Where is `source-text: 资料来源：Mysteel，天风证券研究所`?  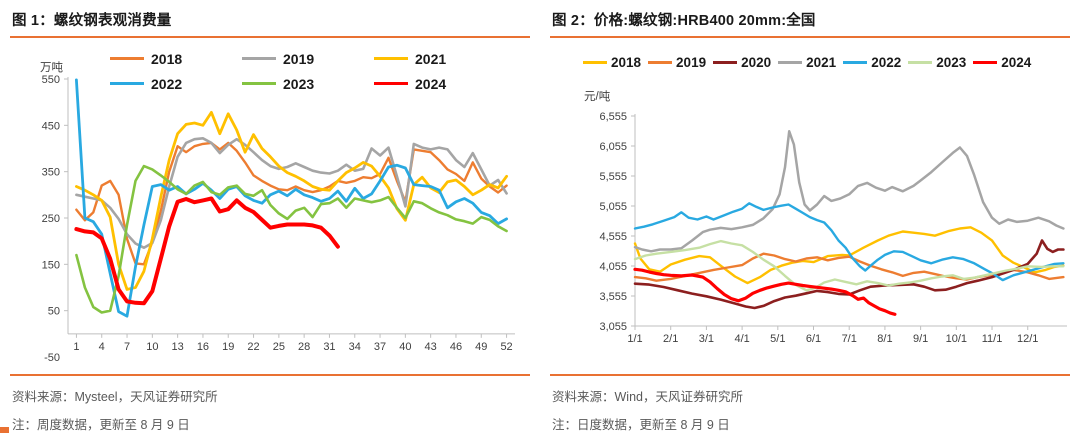
source-text: 资料来源：Mysteel，天风证券研究所 is located at coordinates (115, 397).